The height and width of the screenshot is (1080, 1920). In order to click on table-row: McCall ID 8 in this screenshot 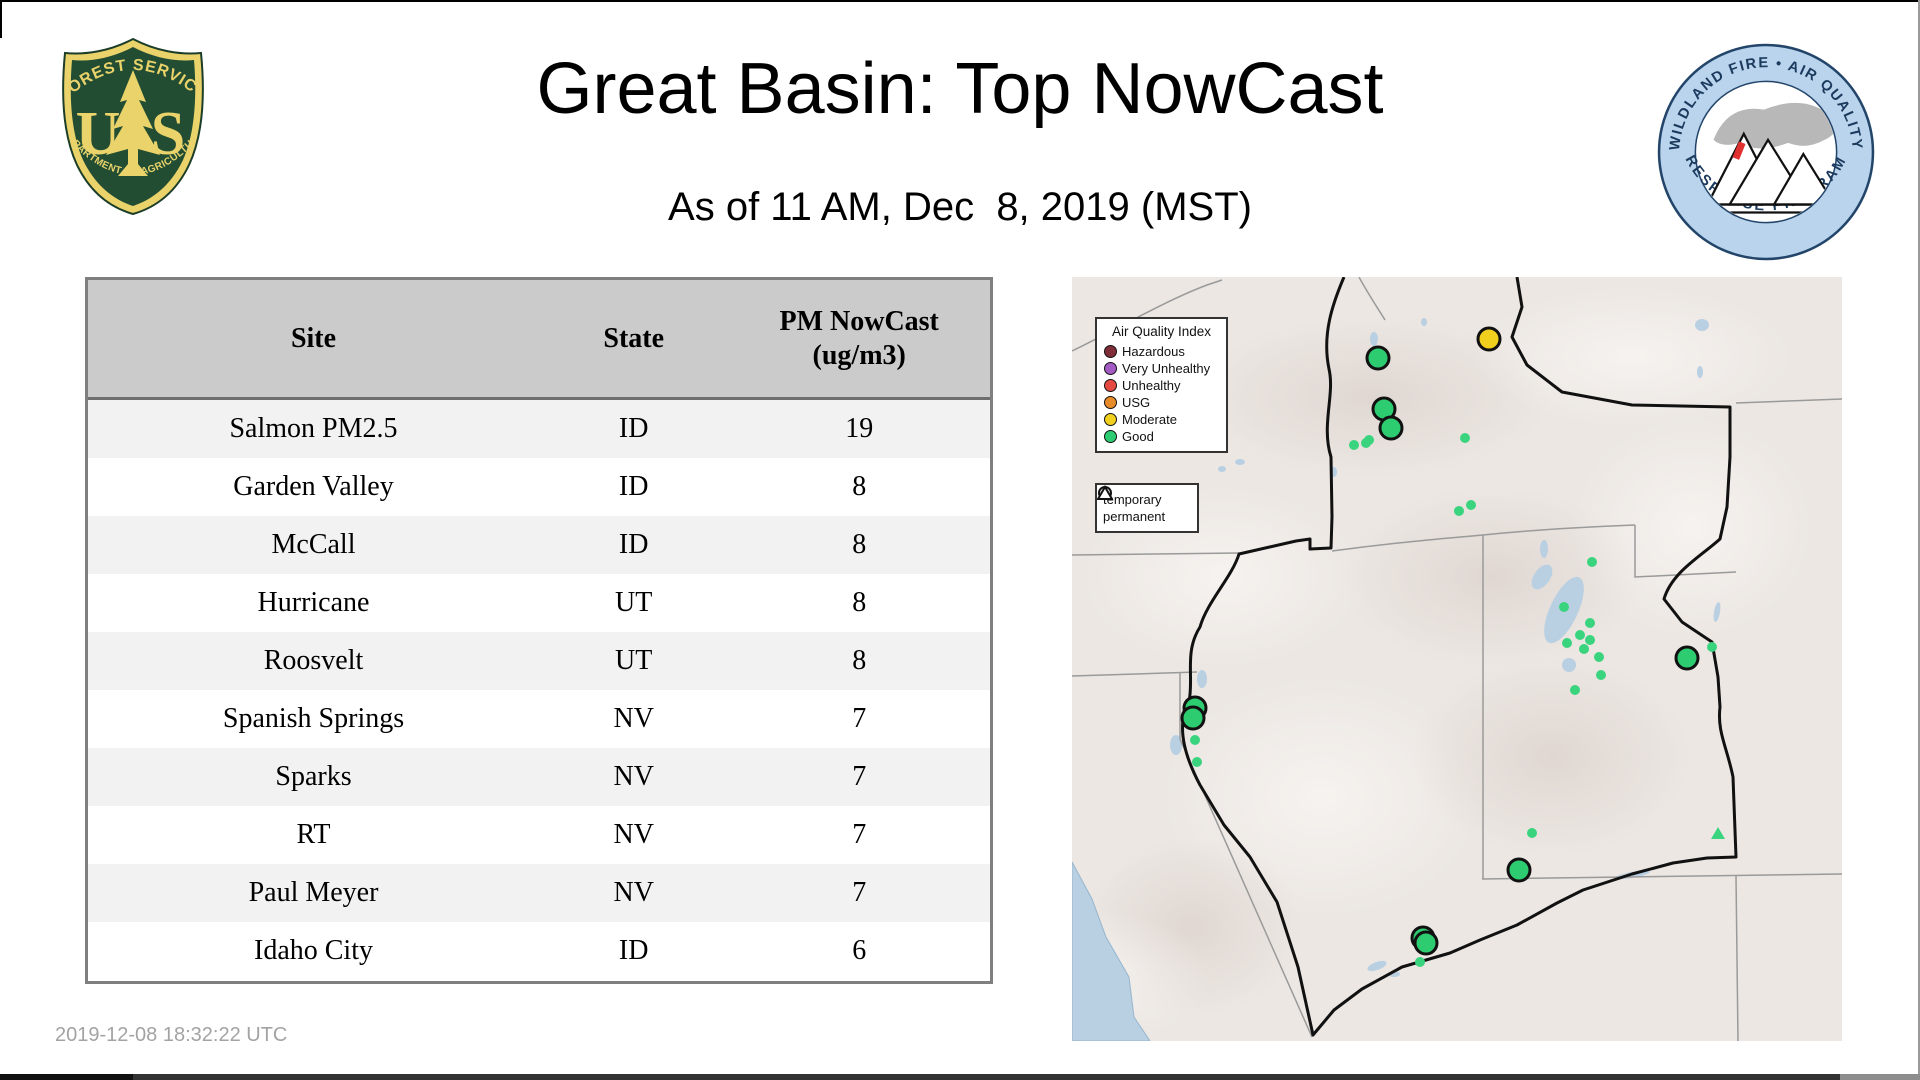, I will do `click(539, 545)`.